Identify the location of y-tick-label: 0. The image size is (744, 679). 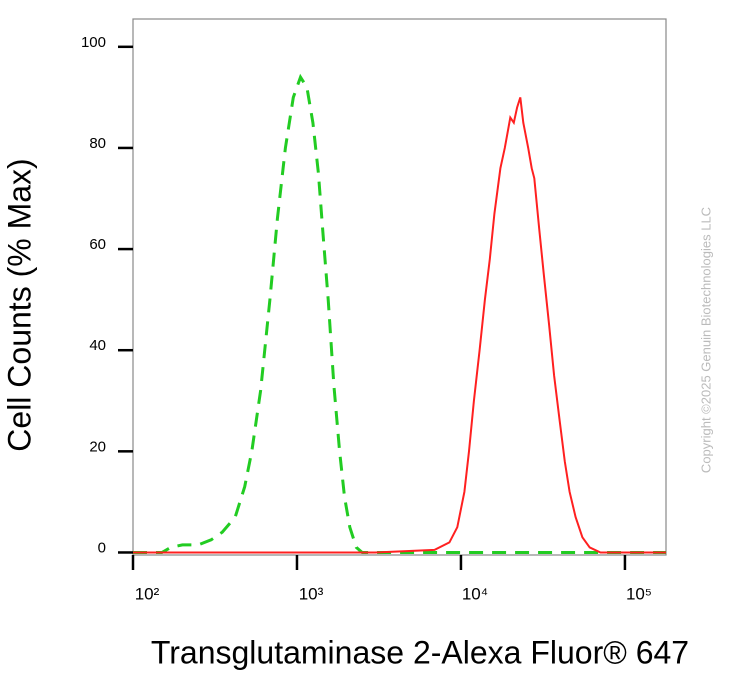
(102, 547).